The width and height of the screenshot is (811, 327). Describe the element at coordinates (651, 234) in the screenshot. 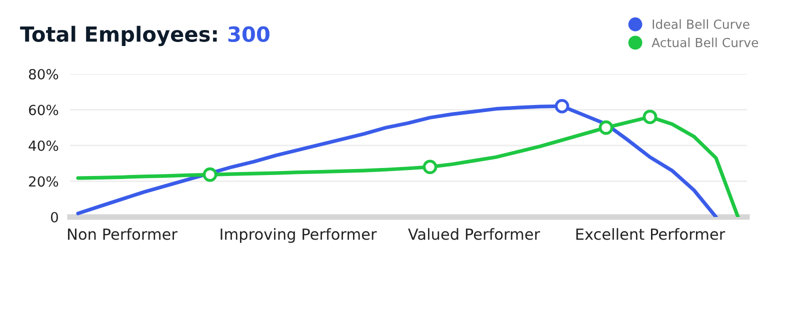

I see `x-tick-label: Excellent Performer` at that location.